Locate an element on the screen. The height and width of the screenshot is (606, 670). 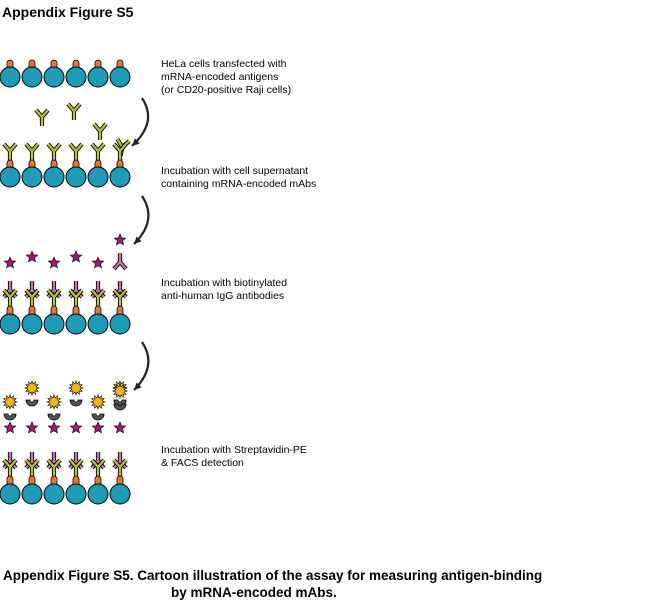
free-anti-igg-shape is located at coordinates (120, 262).